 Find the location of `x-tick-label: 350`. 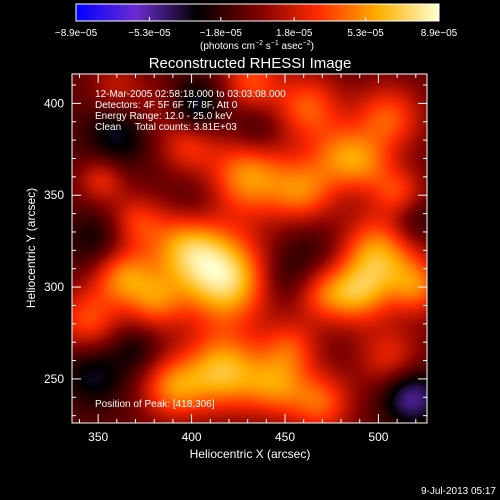

x-tick-label: 350 is located at coordinates (98, 437).